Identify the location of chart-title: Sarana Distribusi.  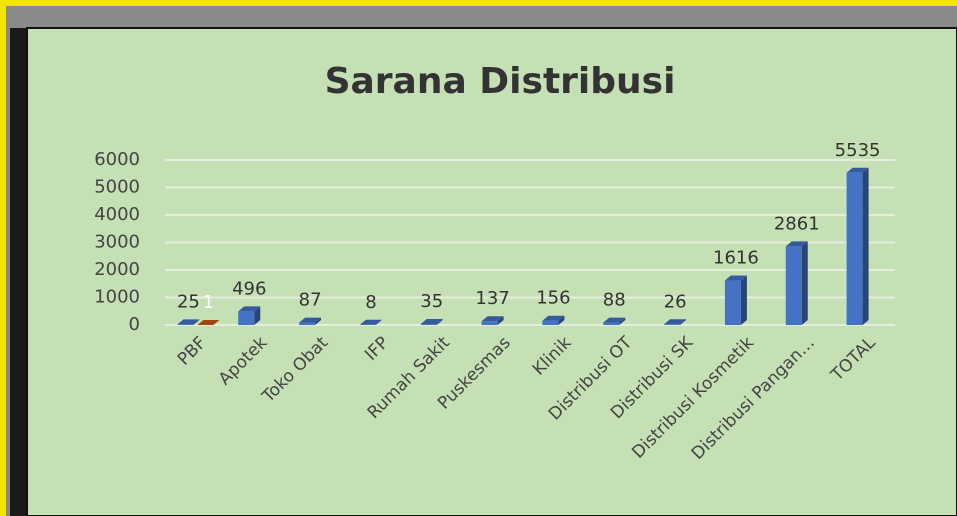
(500, 81).